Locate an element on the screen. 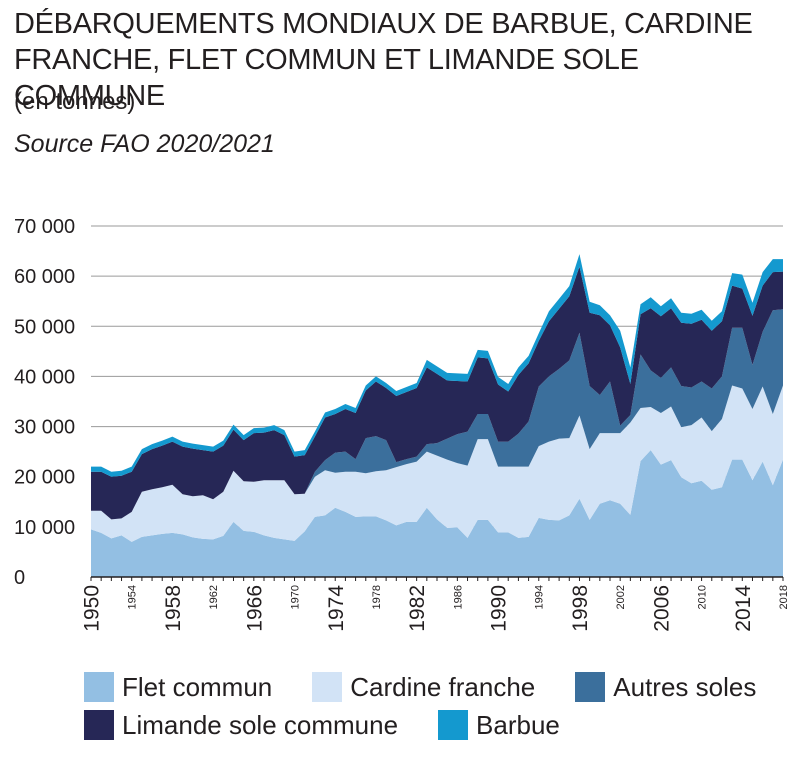 The height and width of the screenshot is (757, 805). x-tick-label-major: 1958 is located at coordinates (173, 608).